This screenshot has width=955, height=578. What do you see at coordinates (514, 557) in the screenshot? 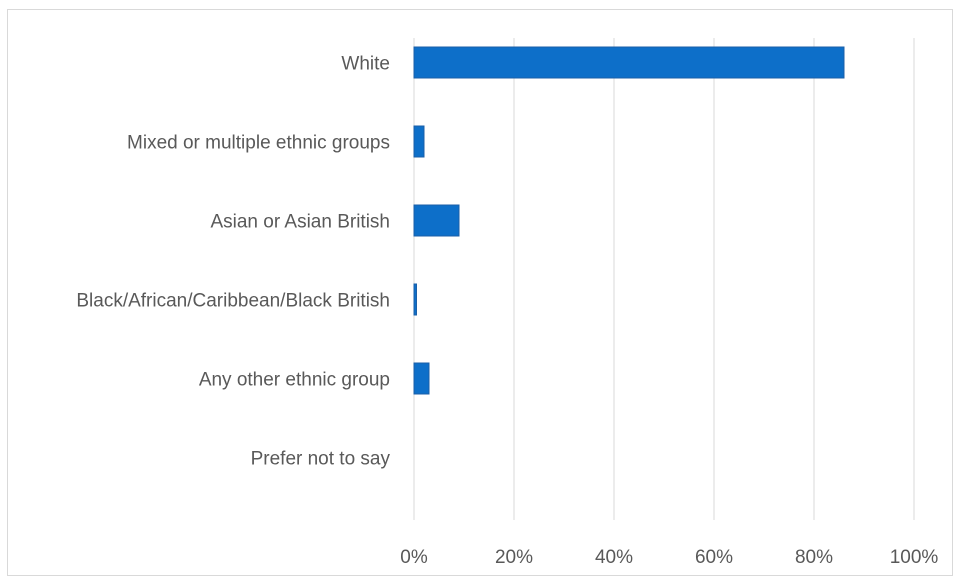
I see `x-tick-label: 20%` at bounding box center [514, 557].